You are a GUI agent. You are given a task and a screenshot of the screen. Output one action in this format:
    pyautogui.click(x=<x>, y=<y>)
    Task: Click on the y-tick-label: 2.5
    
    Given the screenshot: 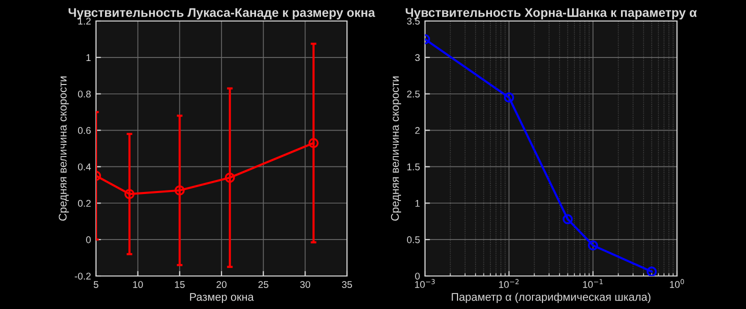 What is the action you would take?
    pyautogui.click(x=413, y=94)
    